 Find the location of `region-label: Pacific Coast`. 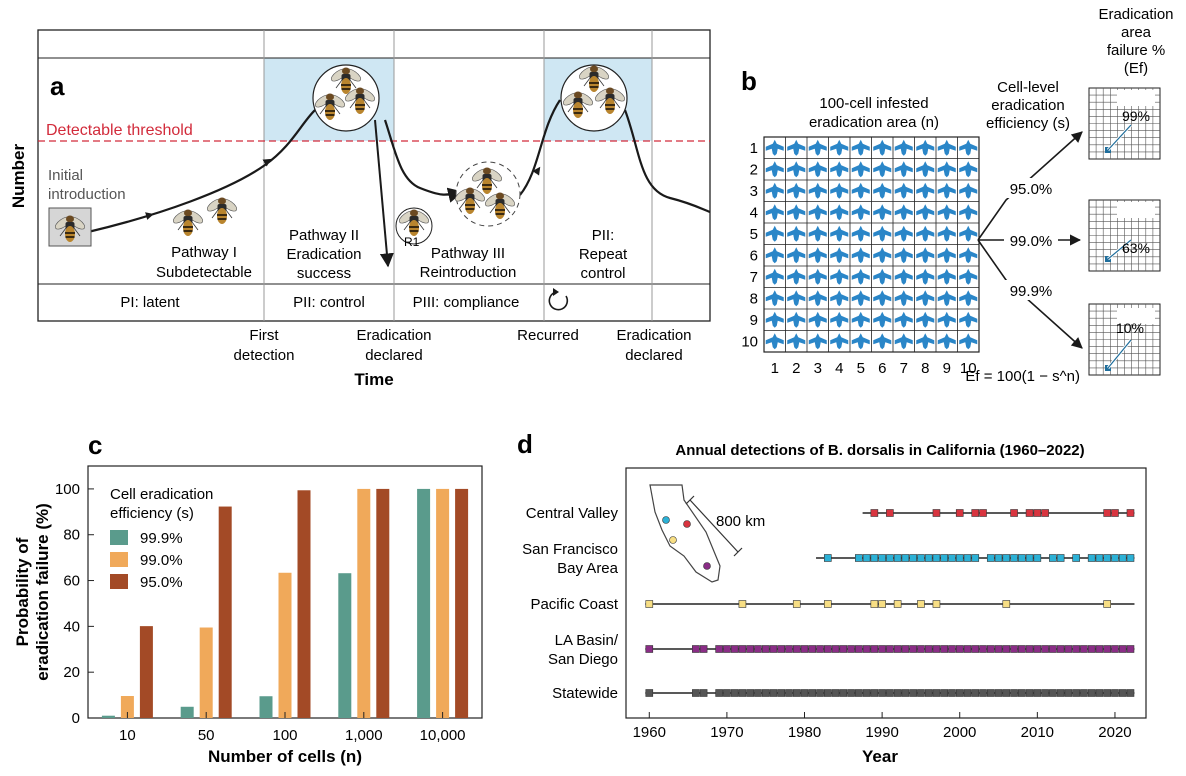

region-label: Pacific Coast is located at coordinates (574, 604).